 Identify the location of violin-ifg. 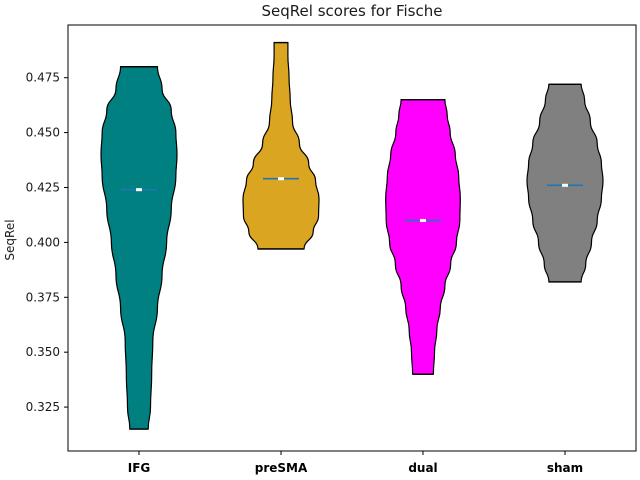
(139, 248).